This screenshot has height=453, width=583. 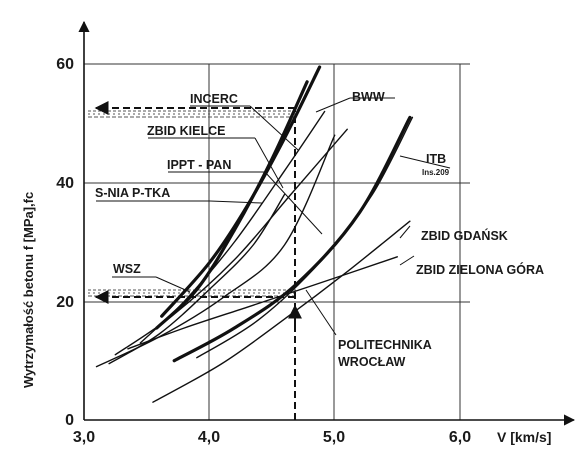 What do you see at coordinates (480, 269) in the screenshot?
I see `label-zbid-zielona-gora: ZBID ZIELONA GÓRA` at bounding box center [480, 269].